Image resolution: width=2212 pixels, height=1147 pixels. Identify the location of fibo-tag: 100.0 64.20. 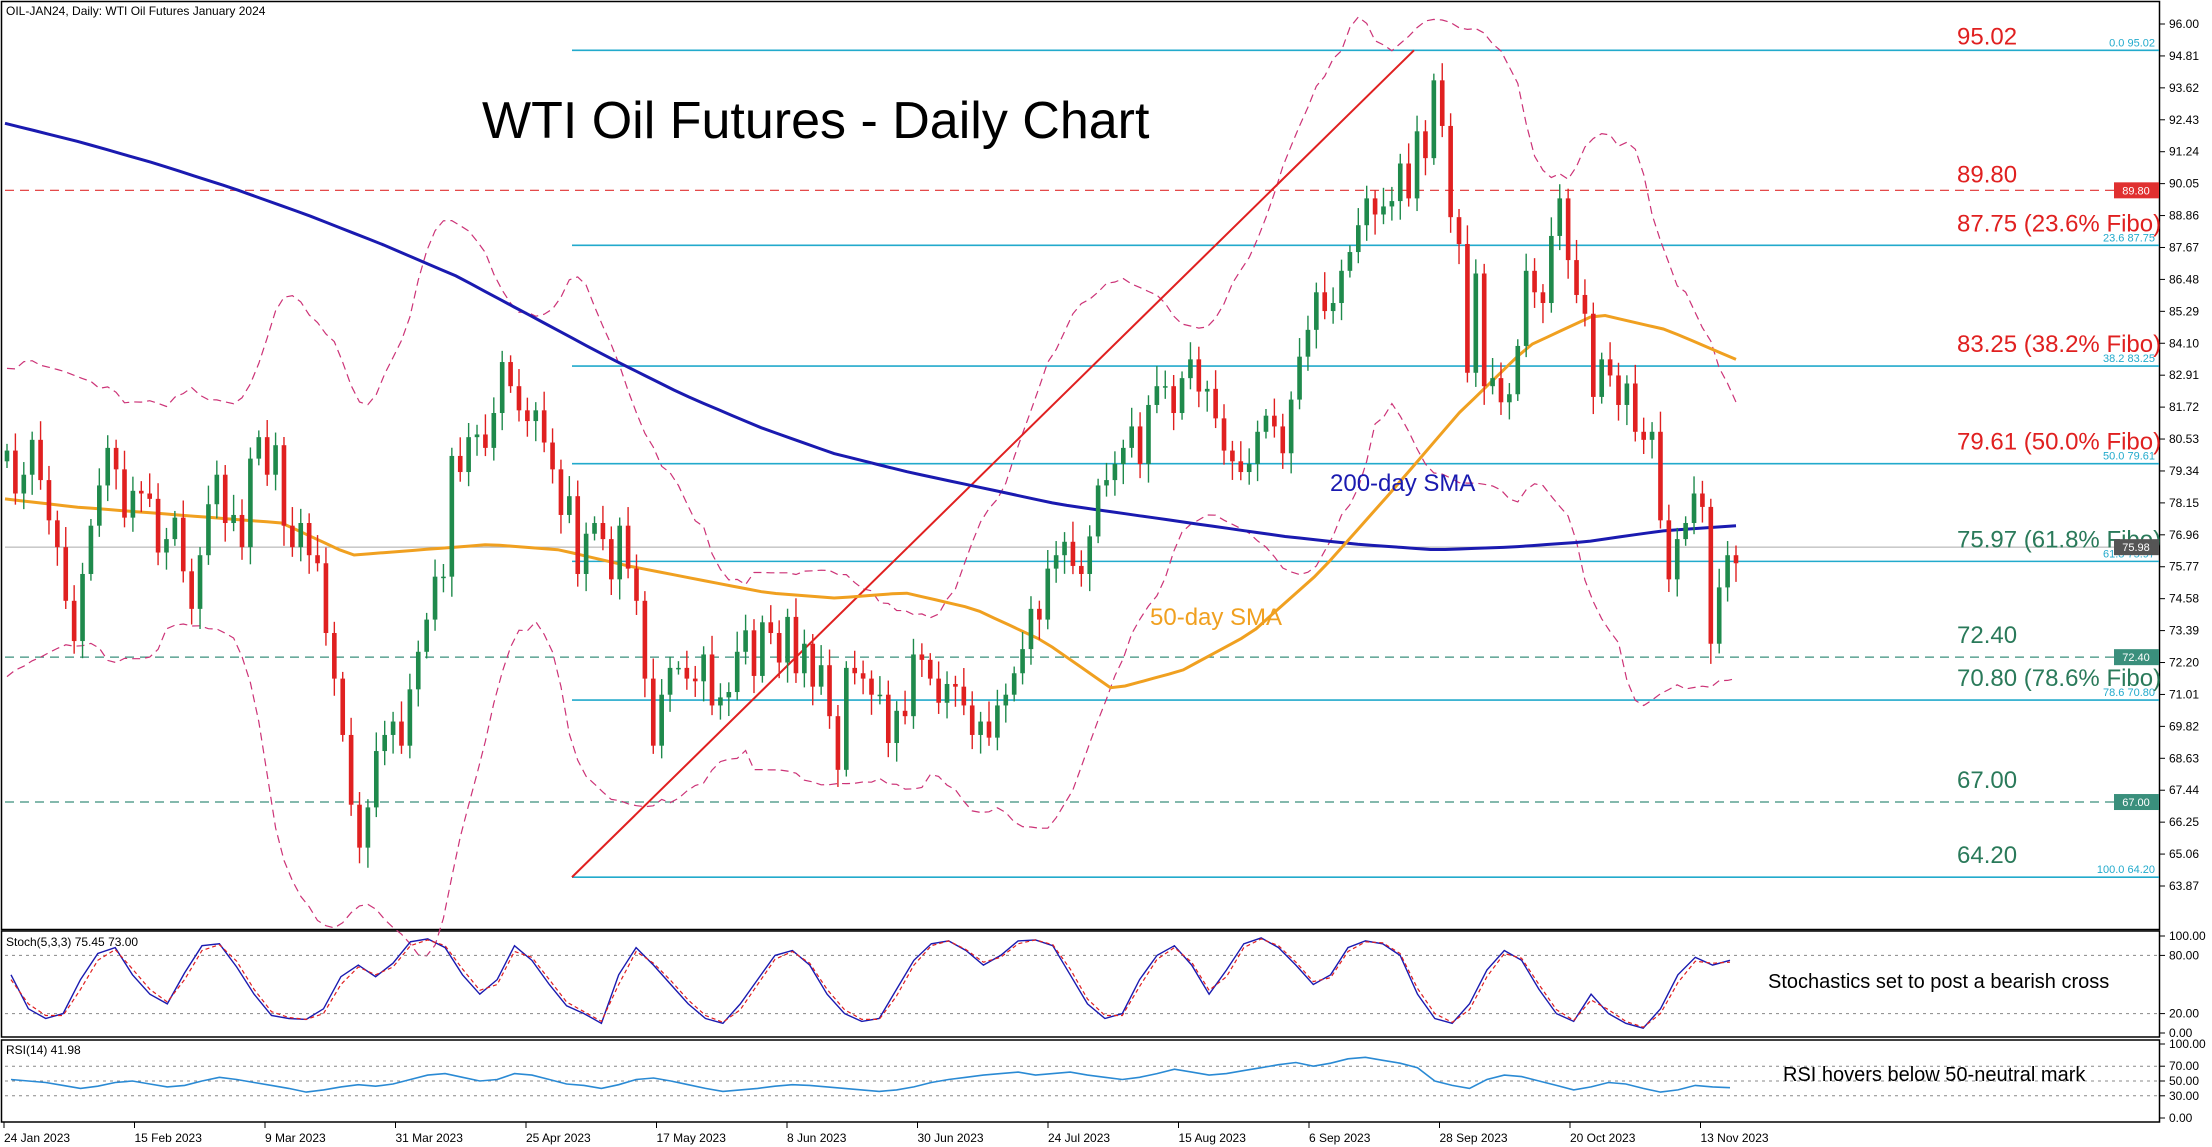
(2126, 870).